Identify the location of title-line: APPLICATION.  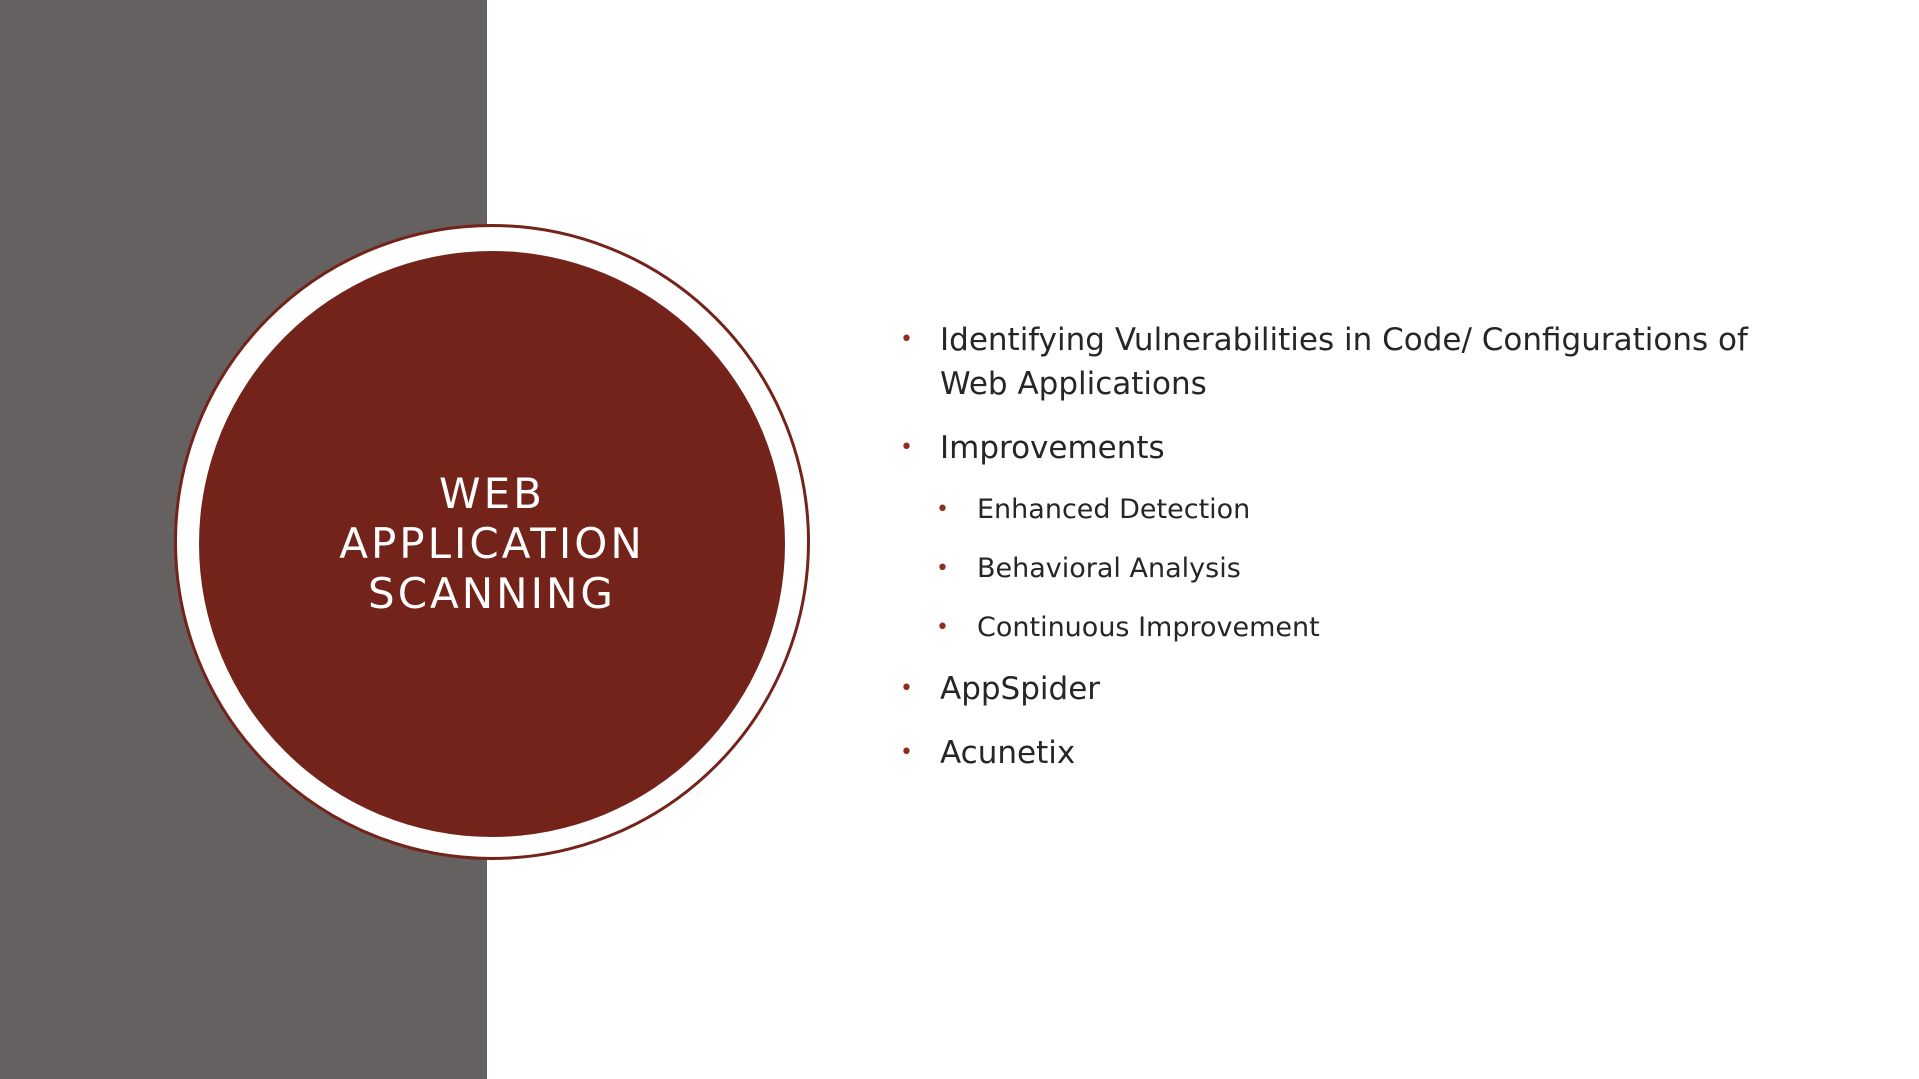
(492, 543).